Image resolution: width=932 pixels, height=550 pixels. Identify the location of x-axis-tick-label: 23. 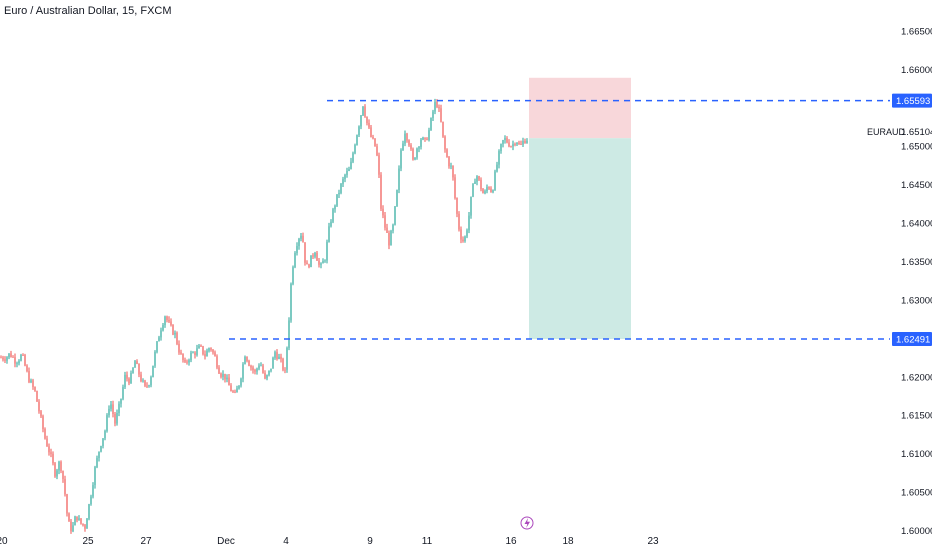
(653, 541).